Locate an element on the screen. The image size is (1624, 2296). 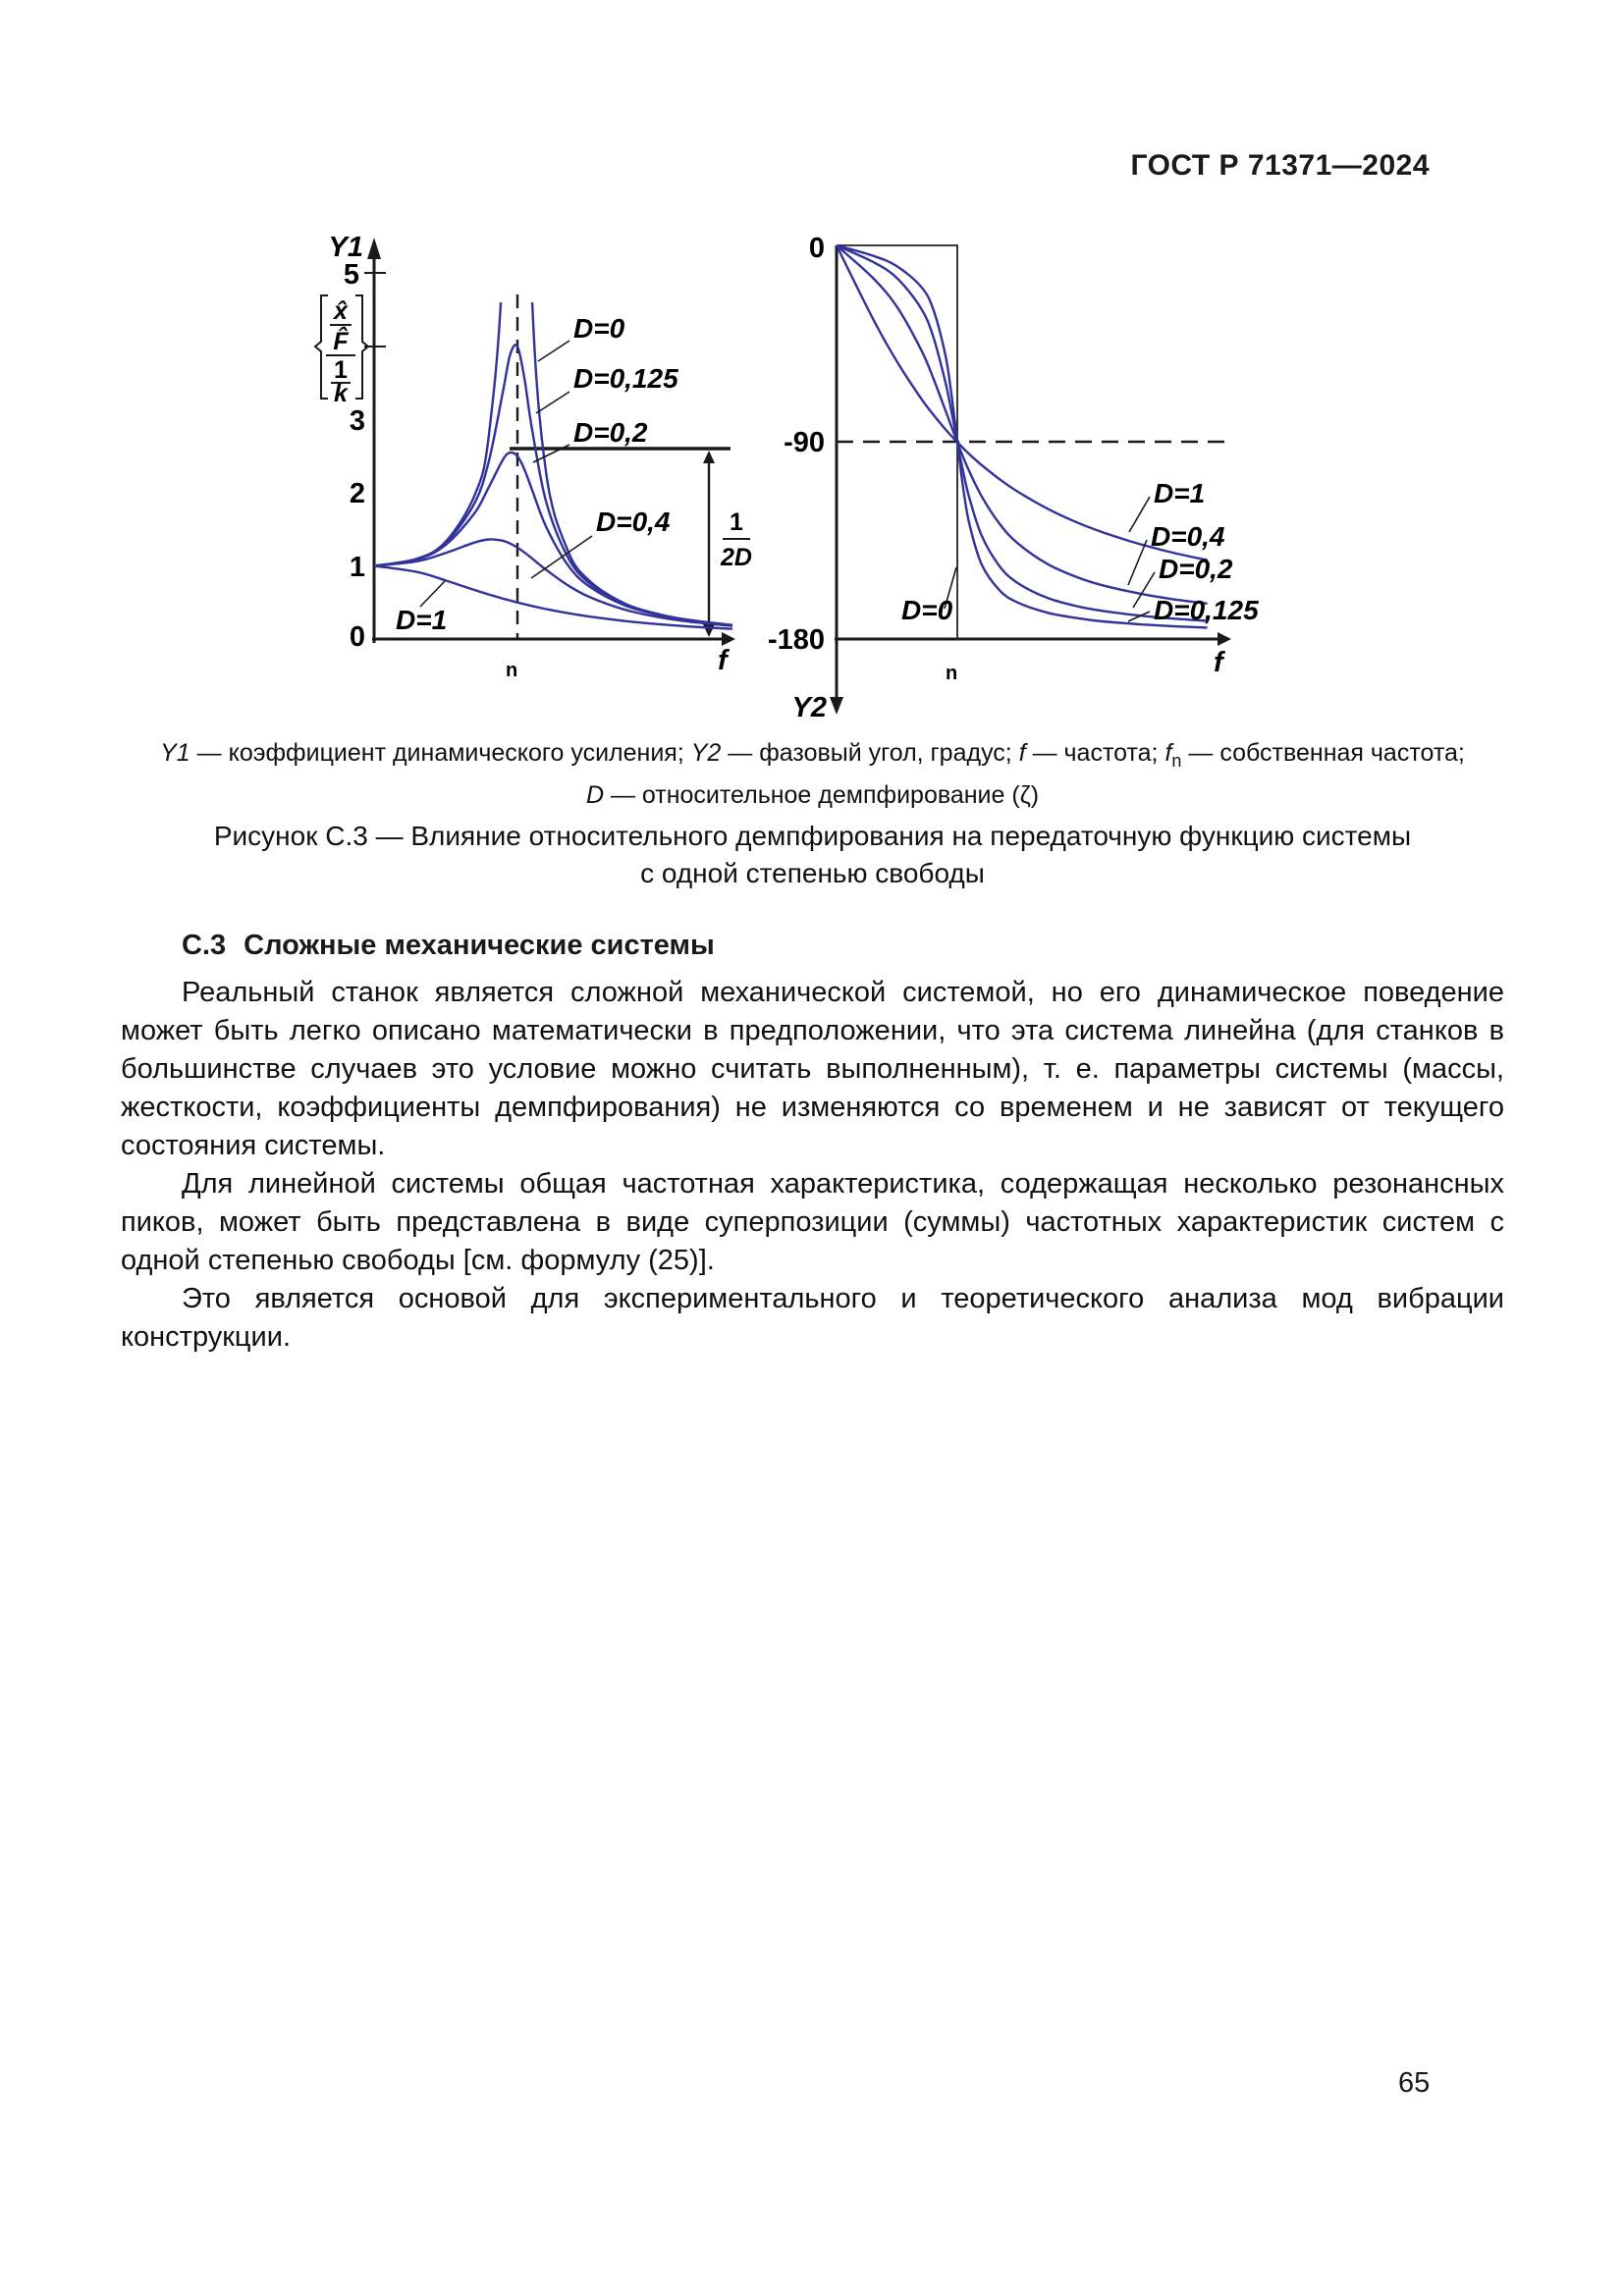
half-2d-label: 1 2D is located at coordinates (736, 539).